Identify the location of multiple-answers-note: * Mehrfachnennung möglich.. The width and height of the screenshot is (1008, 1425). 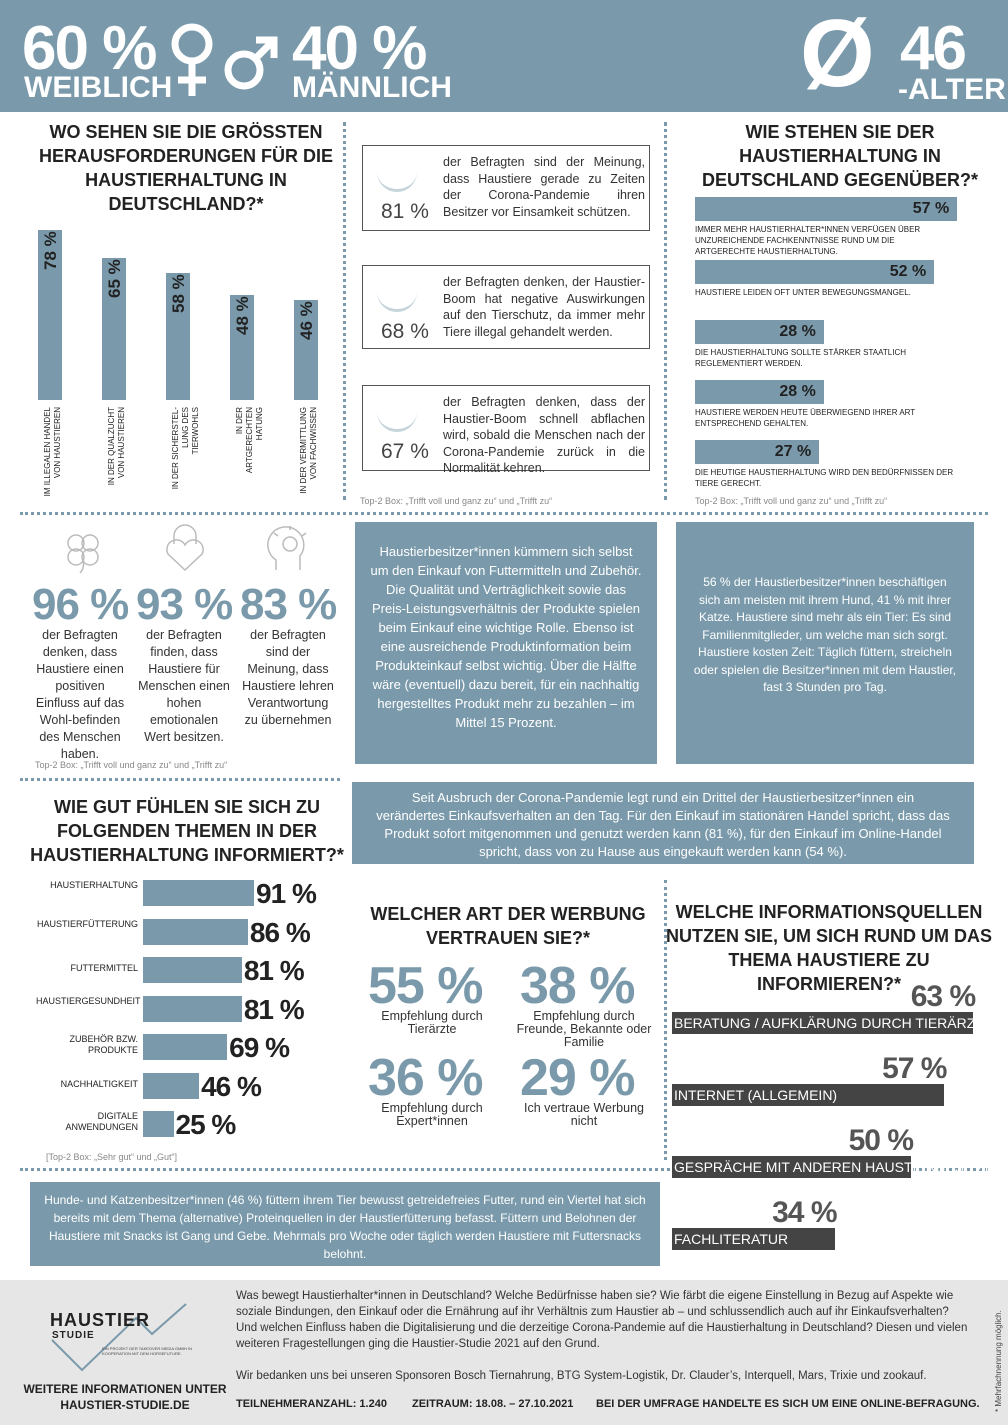
(998, 1361).